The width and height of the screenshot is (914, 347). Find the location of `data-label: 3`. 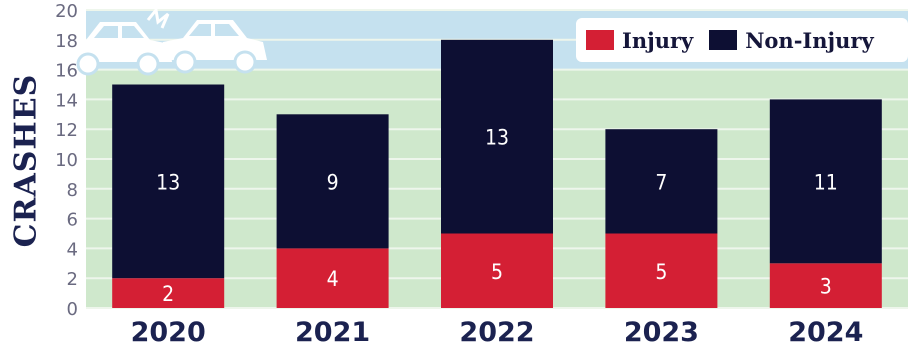

data-label: 3 is located at coordinates (826, 287).